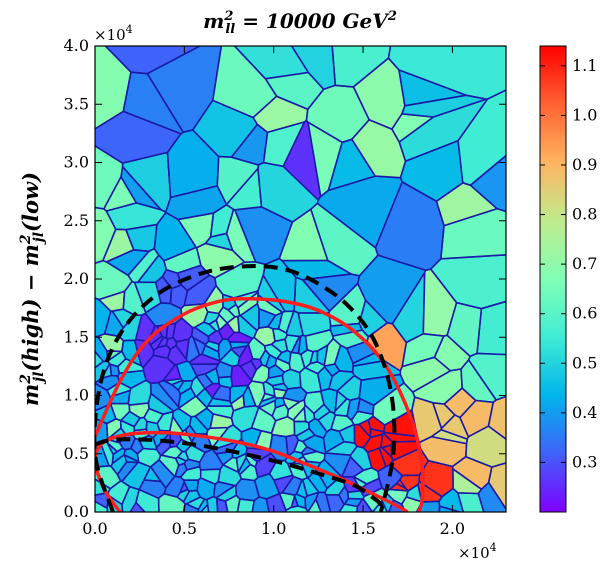 The width and height of the screenshot is (613, 580). What do you see at coordinates (76, 220) in the screenshot?
I see `y-tick-label: 2.5` at bounding box center [76, 220].